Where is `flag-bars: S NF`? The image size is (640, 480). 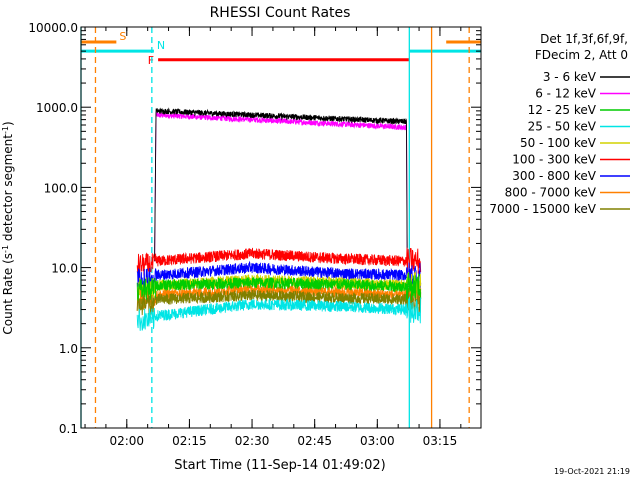 flag-bars: S NF is located at coordinates (281, 48).